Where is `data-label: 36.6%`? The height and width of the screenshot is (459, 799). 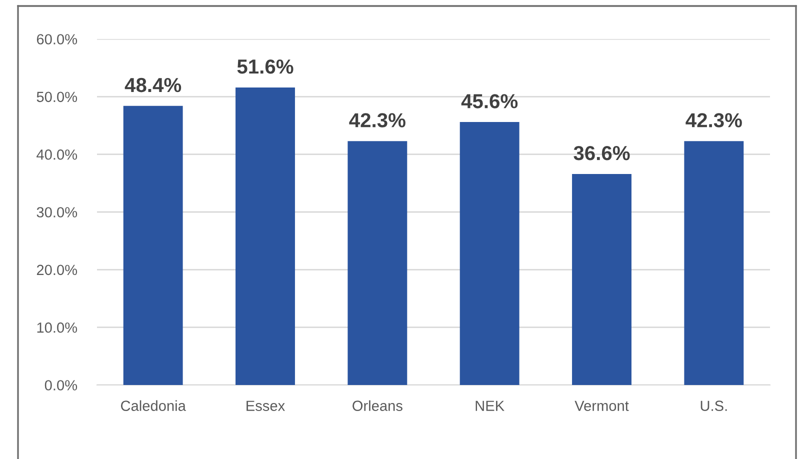
data-label: 36.6% is located at coordinates (602, 153).